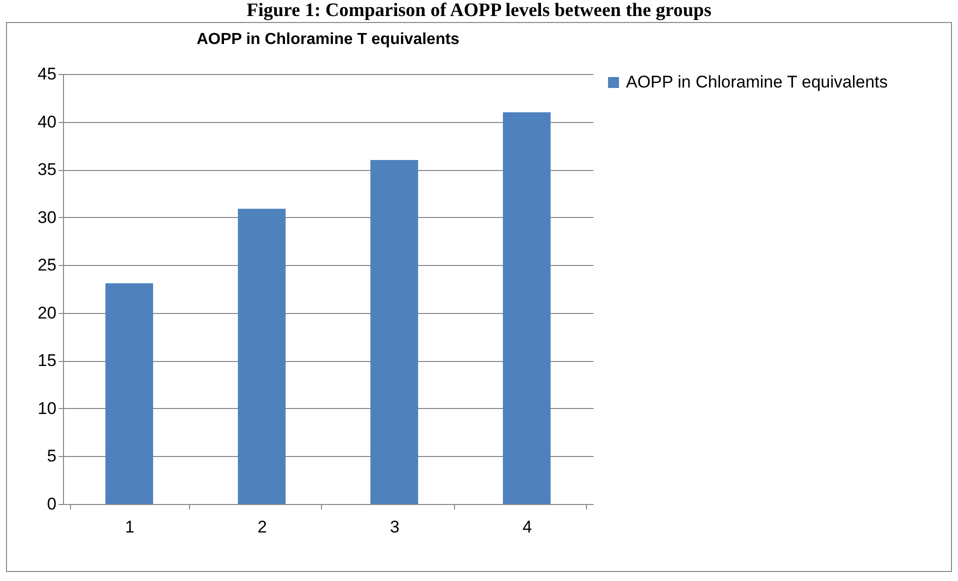 This screenshot has width=958, height=581. What do you see at coordinates (47, 265) in the screenshot?
I see `y-tick-label: 25` at bounding box center [47, 265].